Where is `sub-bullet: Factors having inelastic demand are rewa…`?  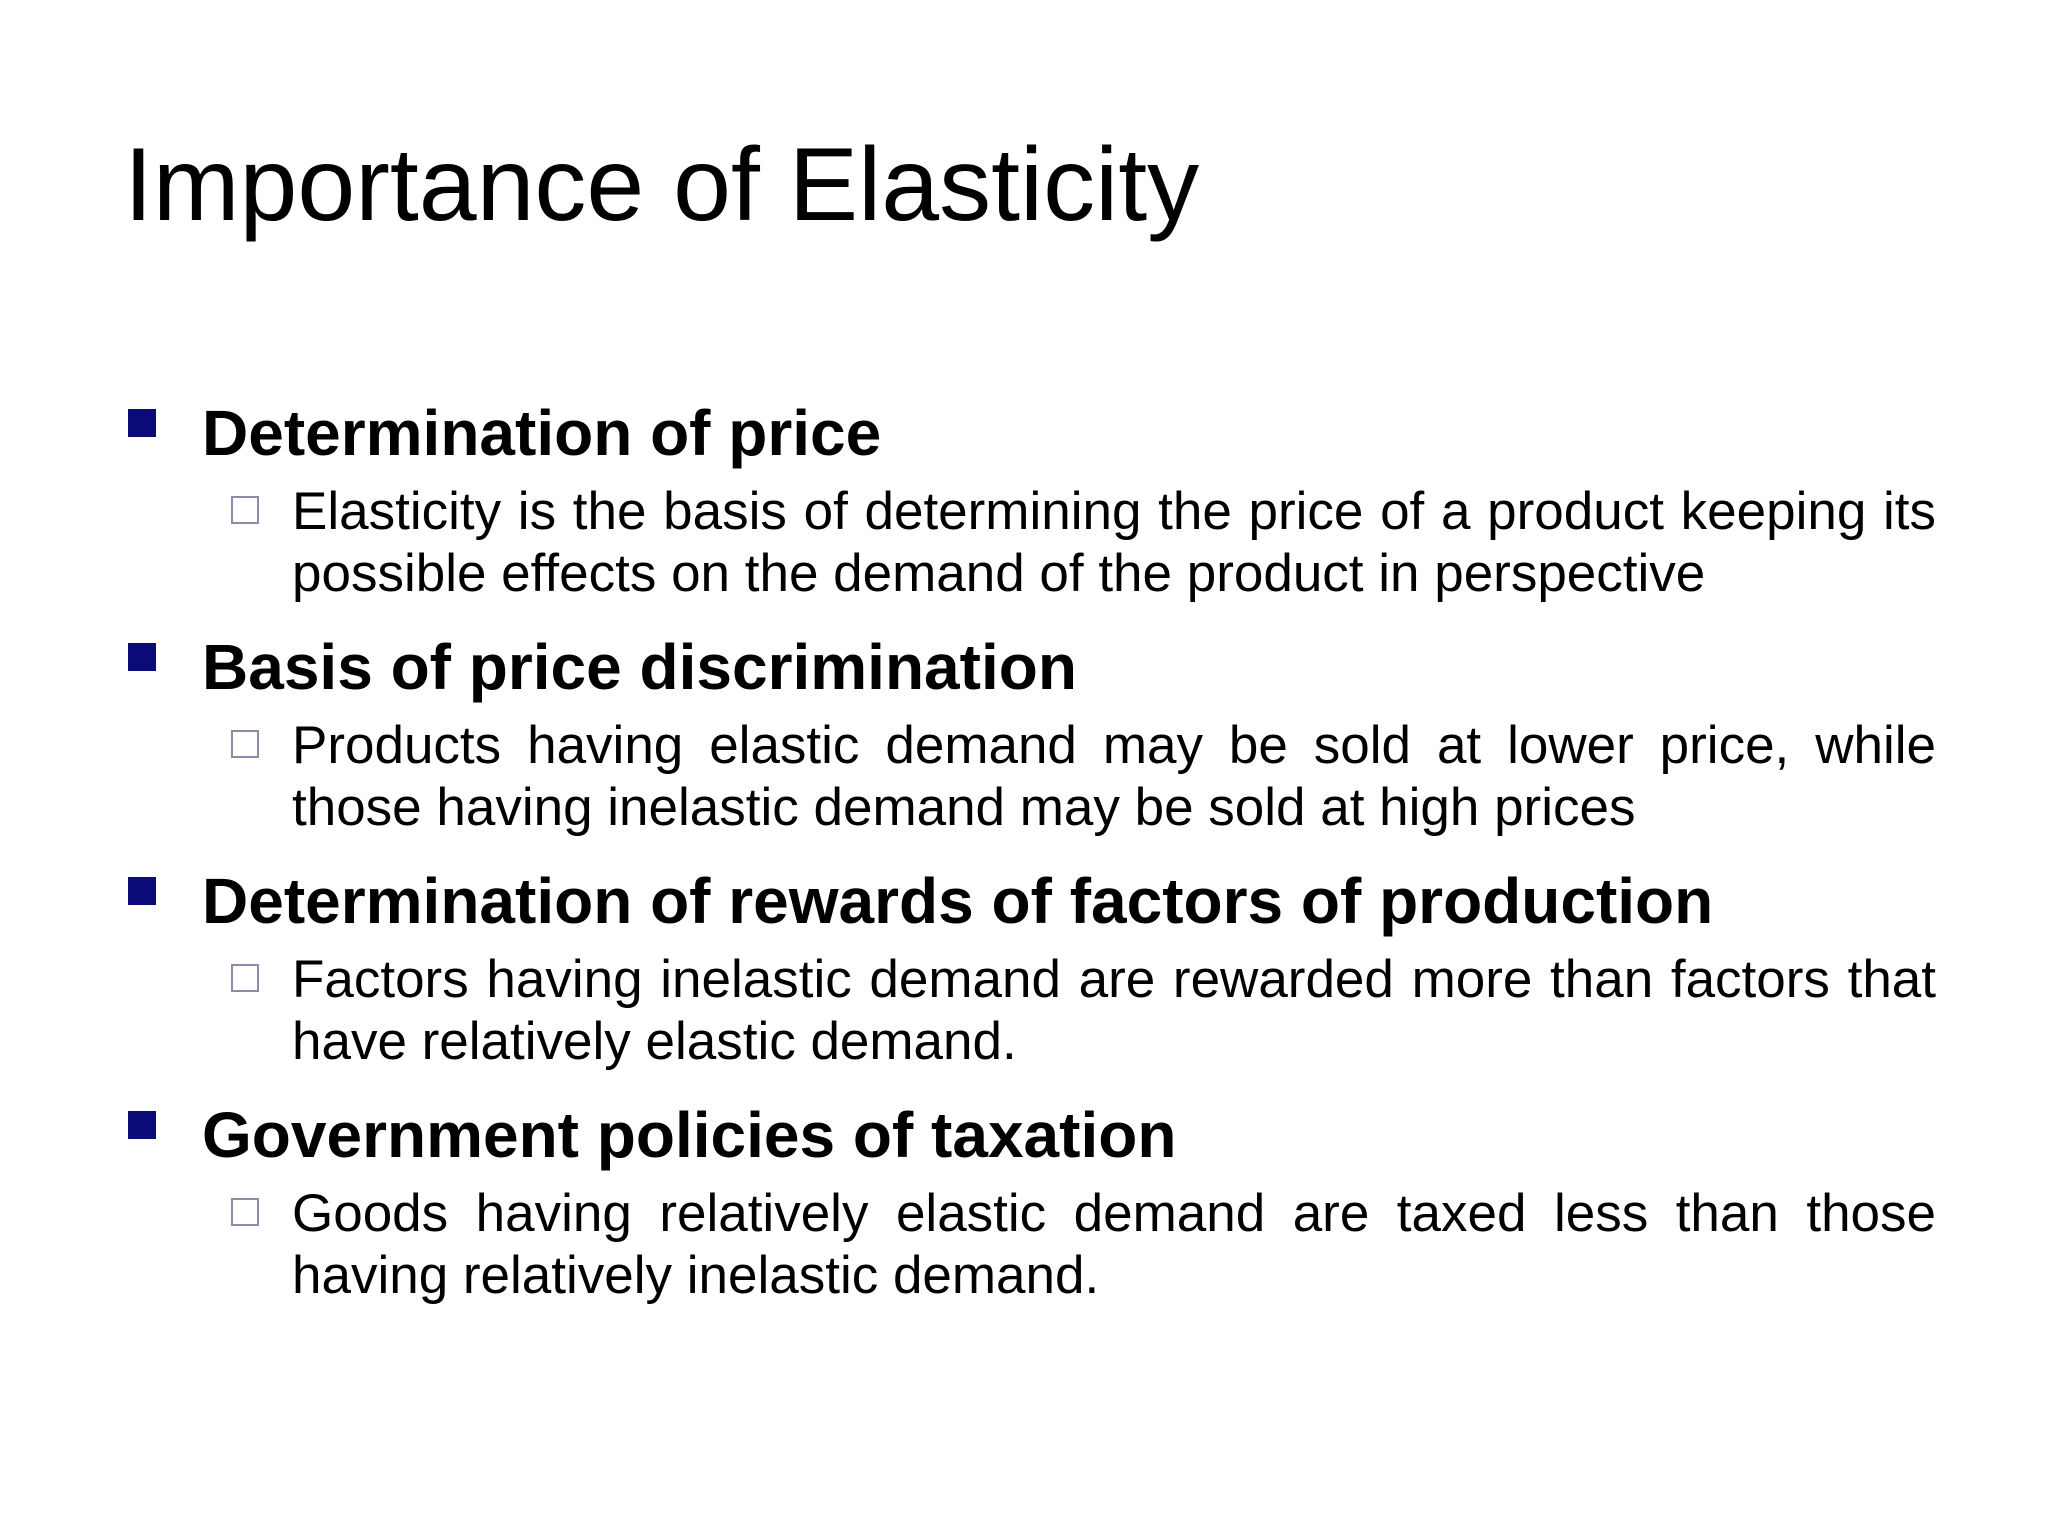 sub-bullet: Factors having inelastic demand are rewa… is located at coordinates (1083, 1011).